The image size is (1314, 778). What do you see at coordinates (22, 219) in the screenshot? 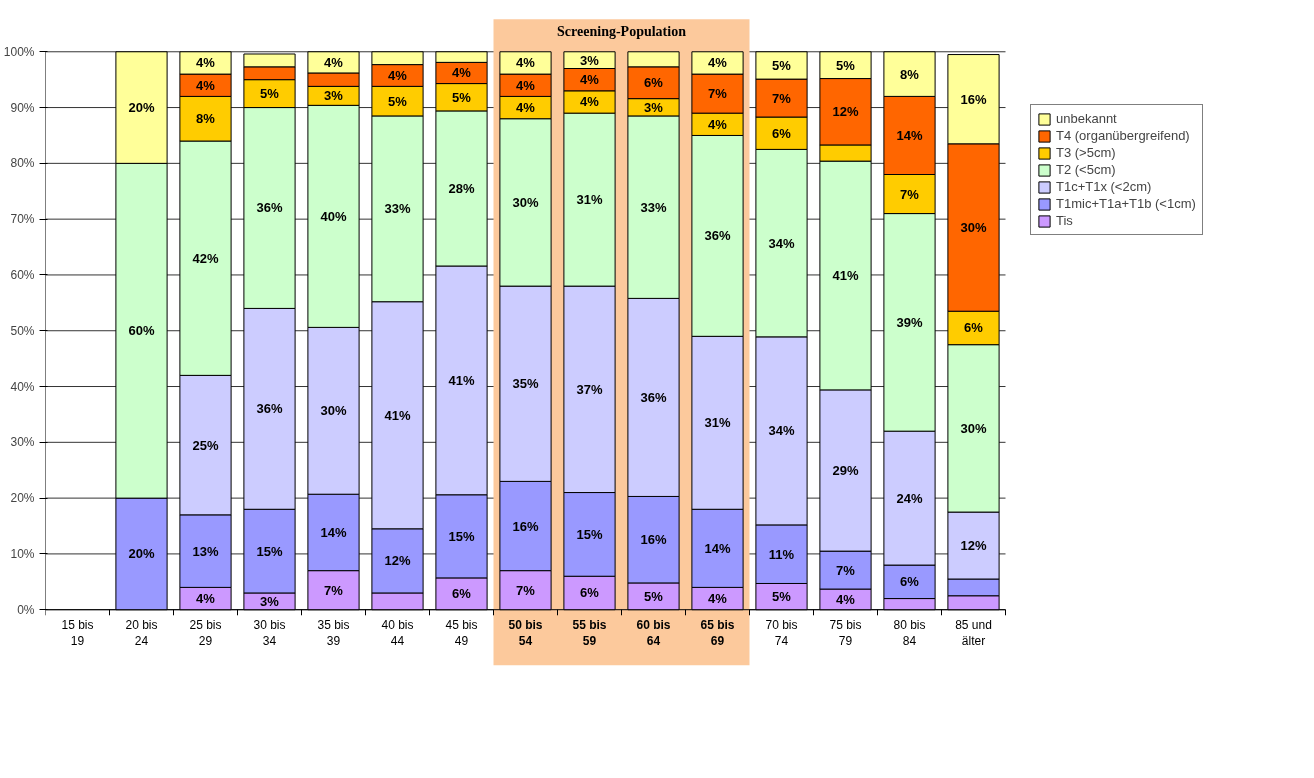
I see `y-tick-label: 70%` at bounding box center [22, 219].